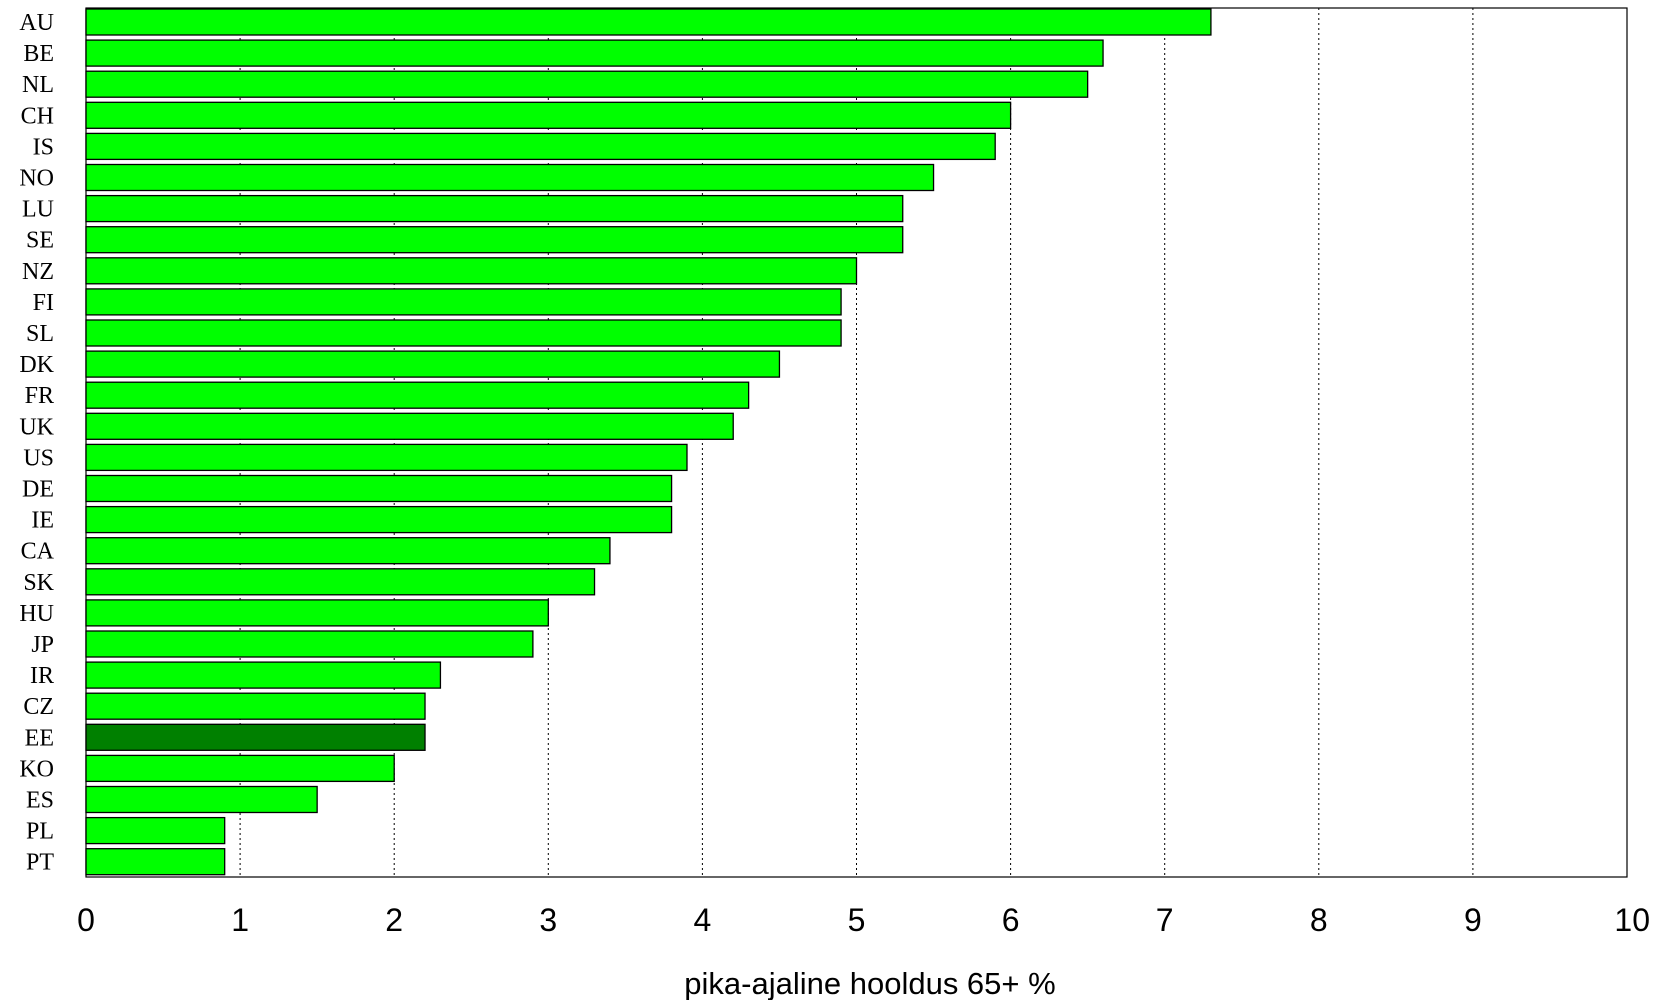 This screenshot has height=1000, width=1657. I want to click on bar-hu, so click(317, 613).